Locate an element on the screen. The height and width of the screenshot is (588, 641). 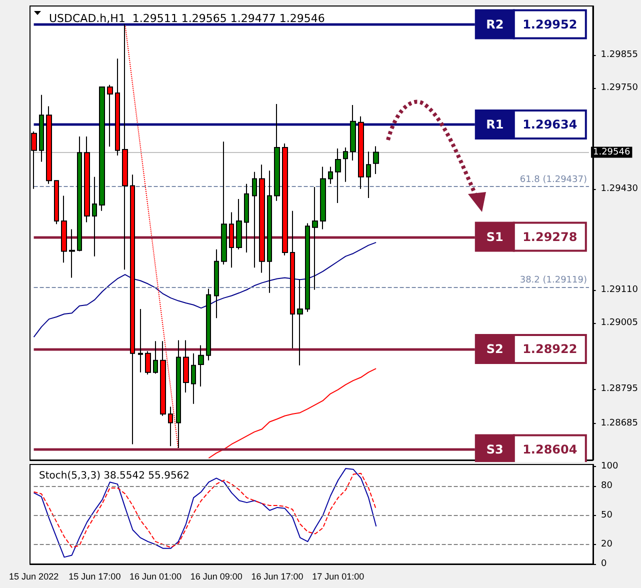
y-tick-label: 20 is located at coordinates (607, 545).